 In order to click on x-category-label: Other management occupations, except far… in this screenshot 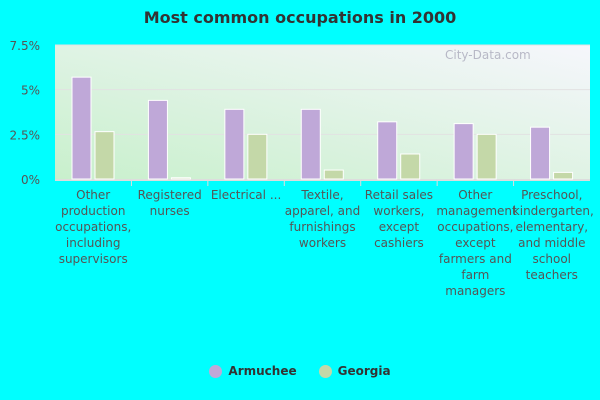, I will do `click(476, 243)`.